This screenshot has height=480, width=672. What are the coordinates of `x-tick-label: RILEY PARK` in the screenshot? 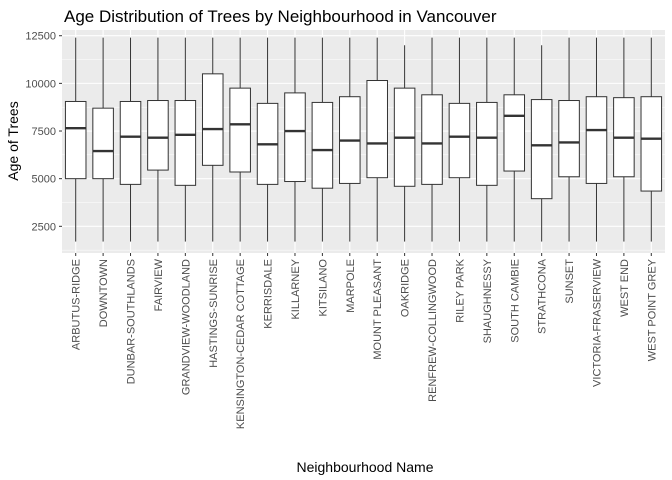 It's located at (460, 290).